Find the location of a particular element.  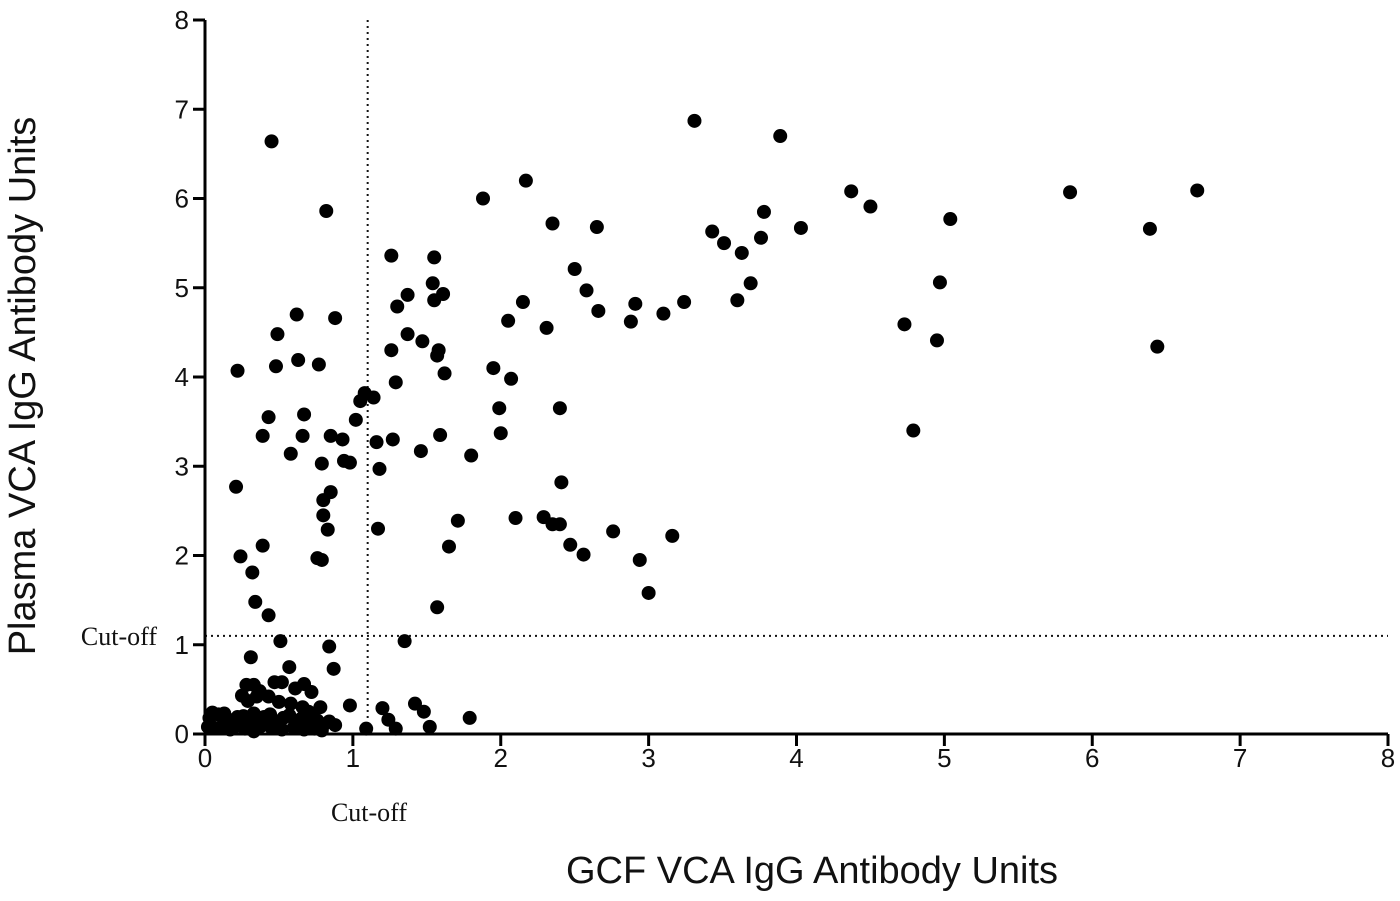

x-tick-label: 8 is located at coordinates (1388, 758).